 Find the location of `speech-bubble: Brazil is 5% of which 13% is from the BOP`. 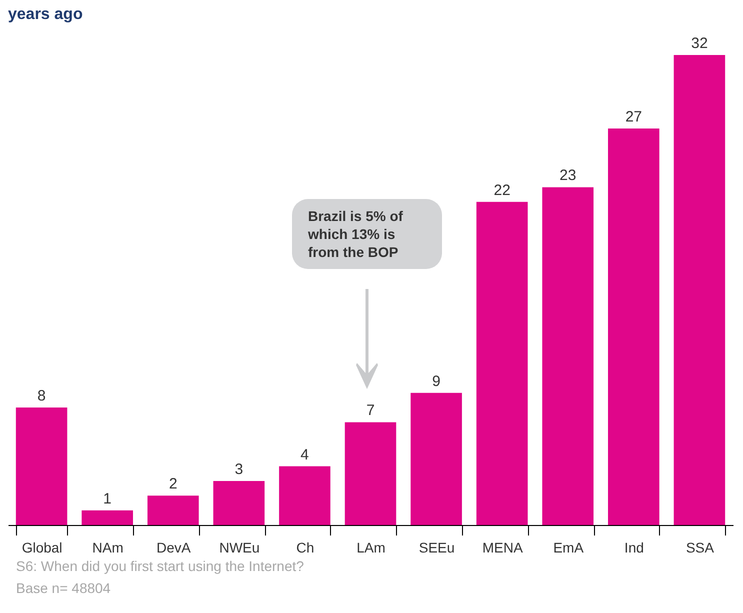

speech-bubble: Brazil is 5% of which 13% is from the BOP is located at coordinates (367, 234).